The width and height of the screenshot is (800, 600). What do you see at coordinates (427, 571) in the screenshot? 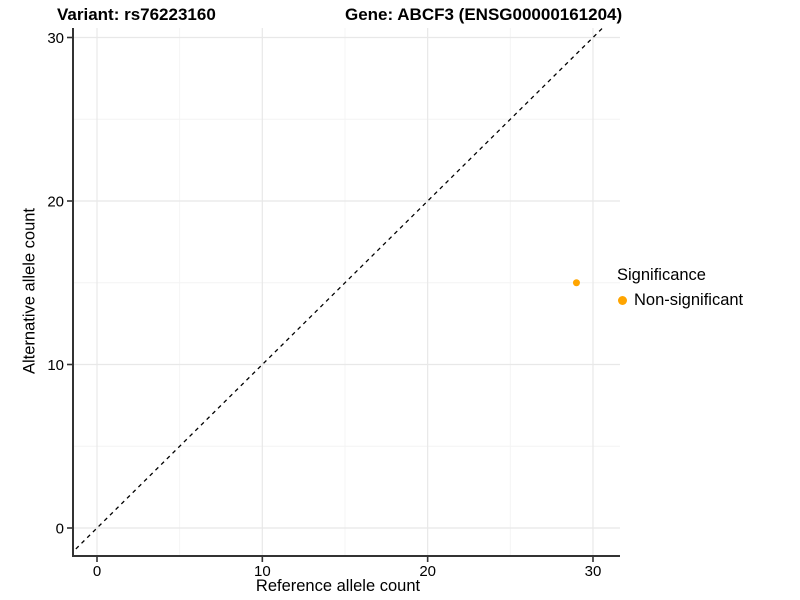
I see `x-tick-label: 20` at bounding box center [427, 571].